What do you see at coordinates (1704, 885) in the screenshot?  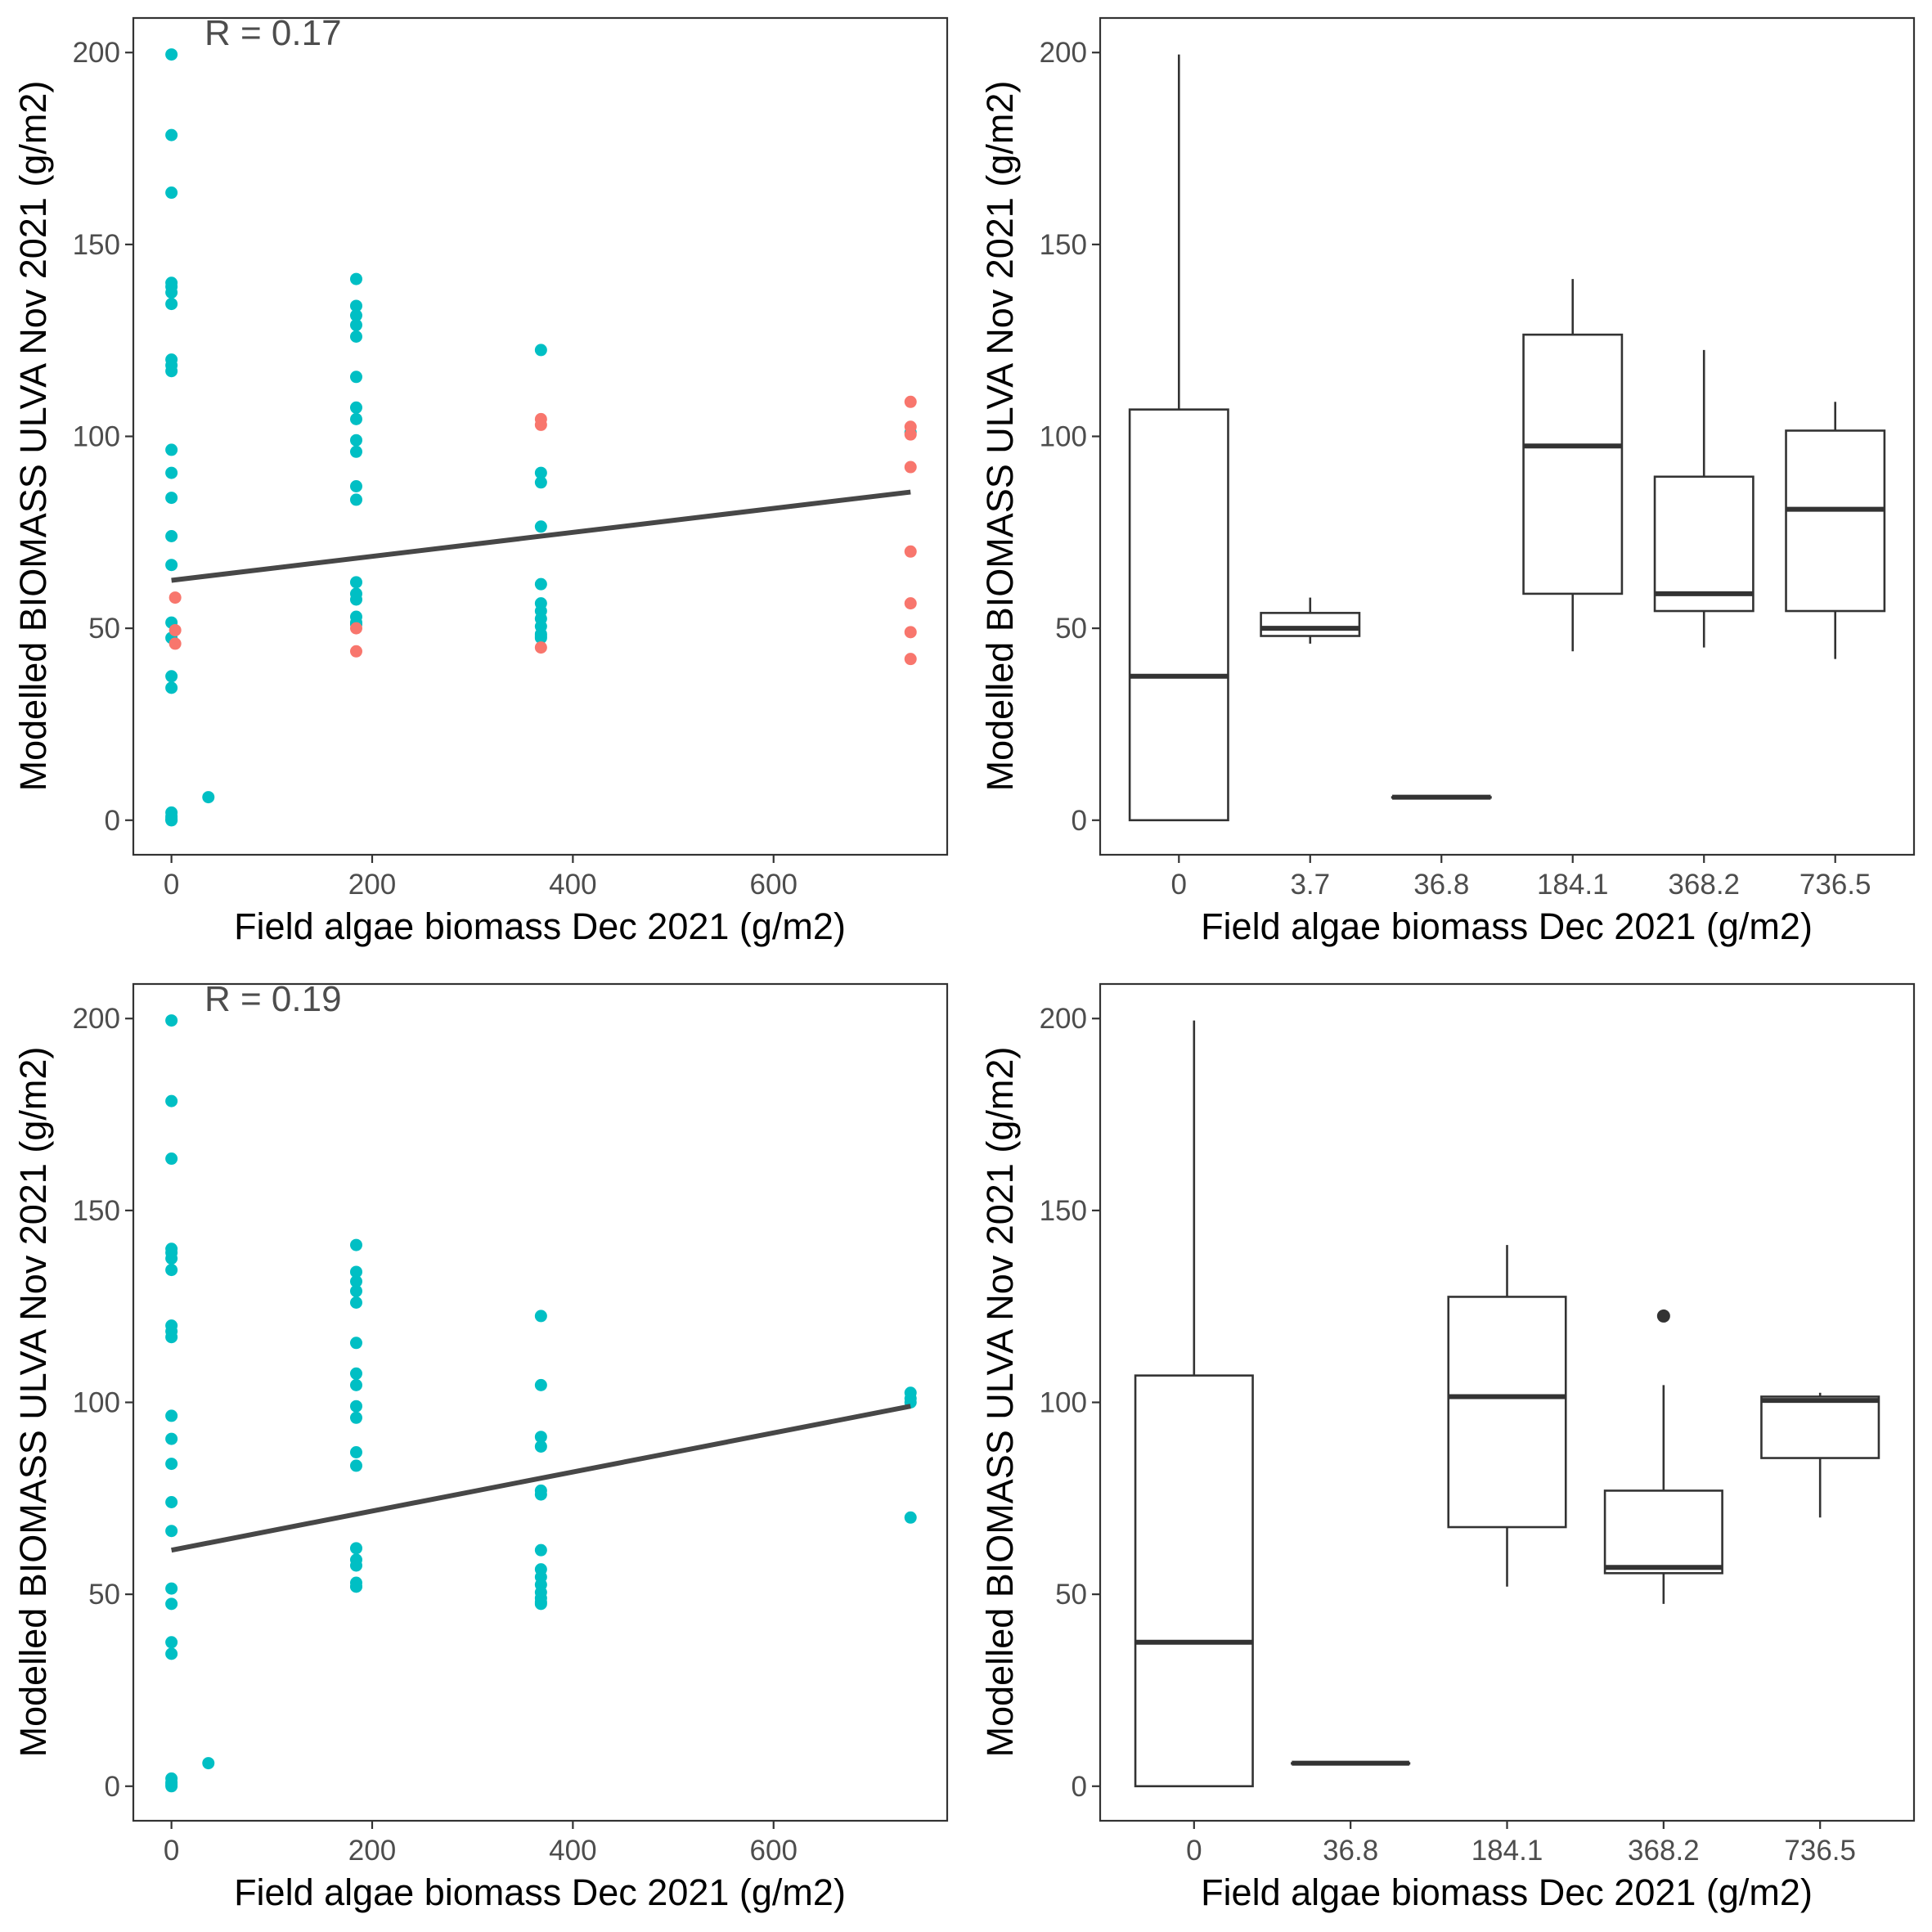 I see `x-tick-label: 368.2` at bounding box center [1704, 885].